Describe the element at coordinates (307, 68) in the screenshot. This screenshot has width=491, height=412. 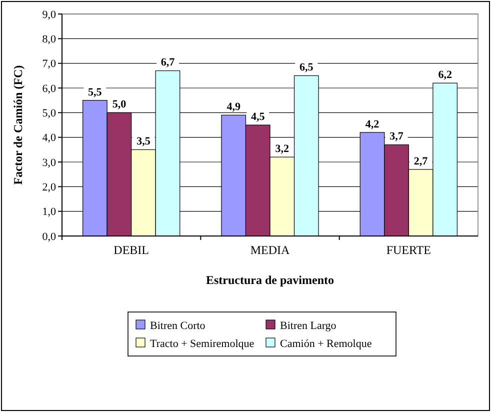
I see `data-label: 6,5` at that location.